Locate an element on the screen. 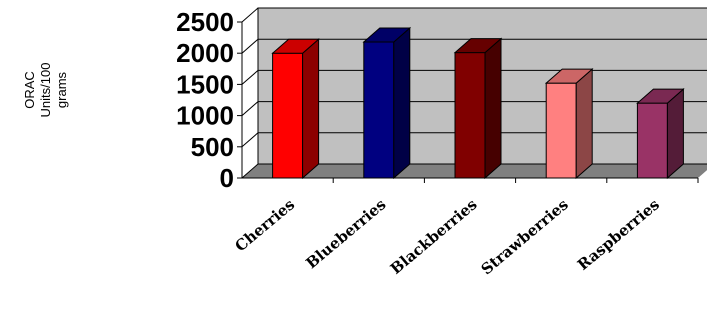  bar-strawberries is located at coordinates (569, 124).